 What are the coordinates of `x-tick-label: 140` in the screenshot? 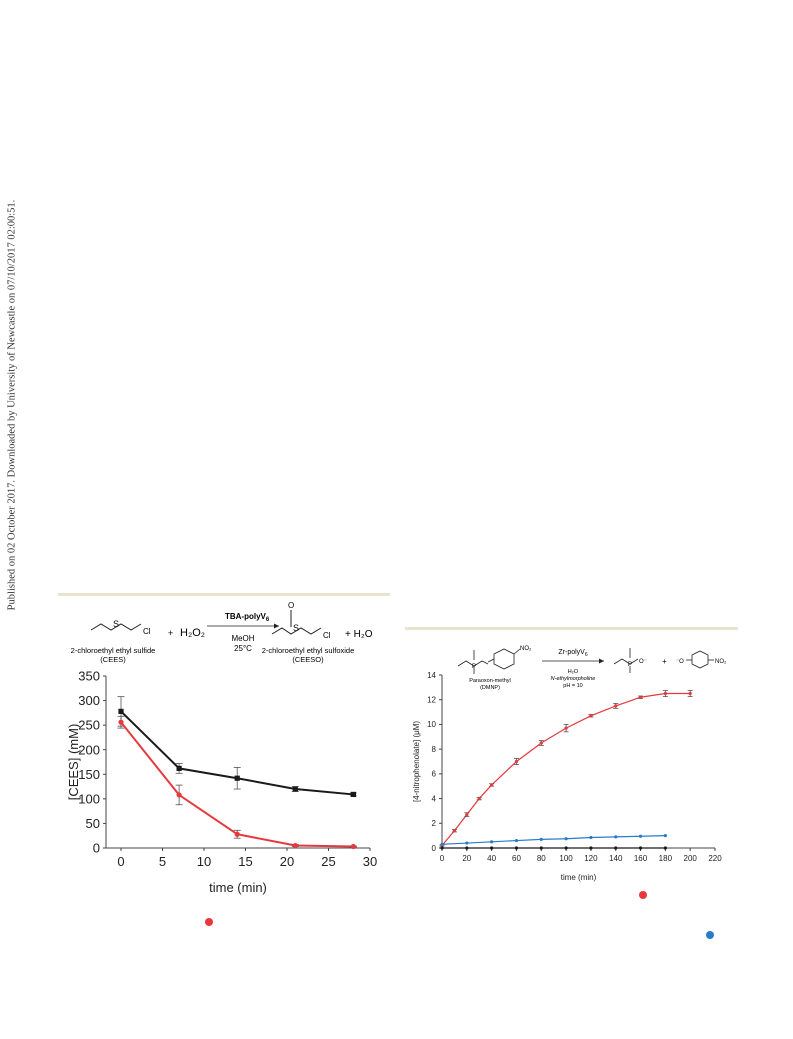 It's located at (616, 858).